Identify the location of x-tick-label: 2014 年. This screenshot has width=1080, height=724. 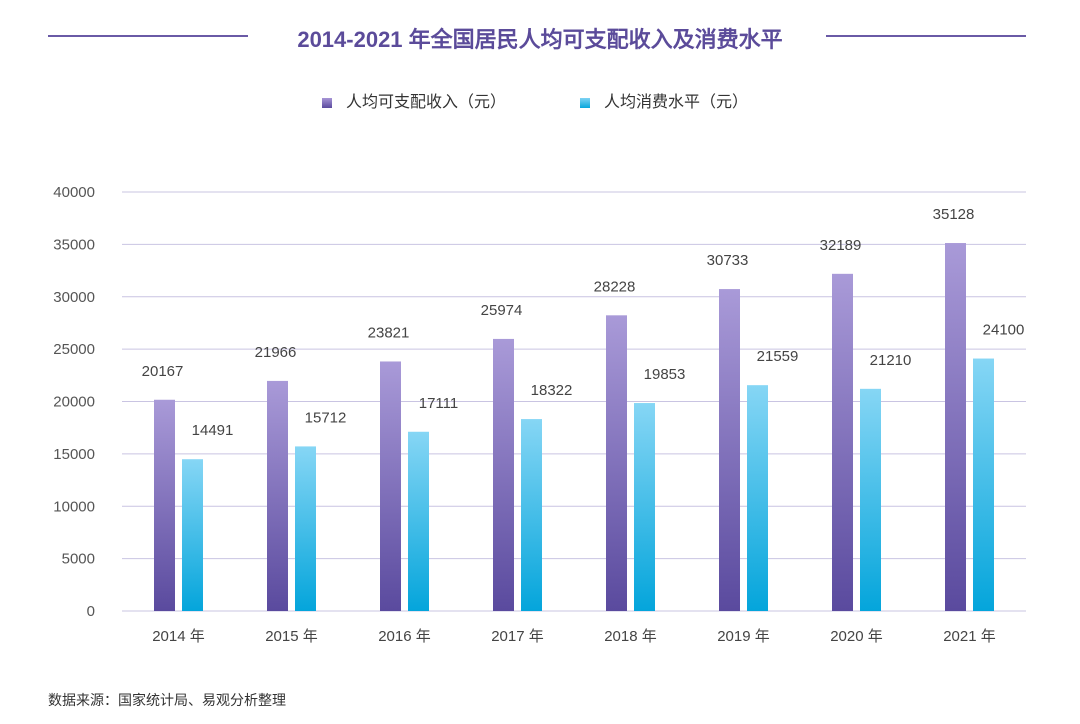
(178, 636).